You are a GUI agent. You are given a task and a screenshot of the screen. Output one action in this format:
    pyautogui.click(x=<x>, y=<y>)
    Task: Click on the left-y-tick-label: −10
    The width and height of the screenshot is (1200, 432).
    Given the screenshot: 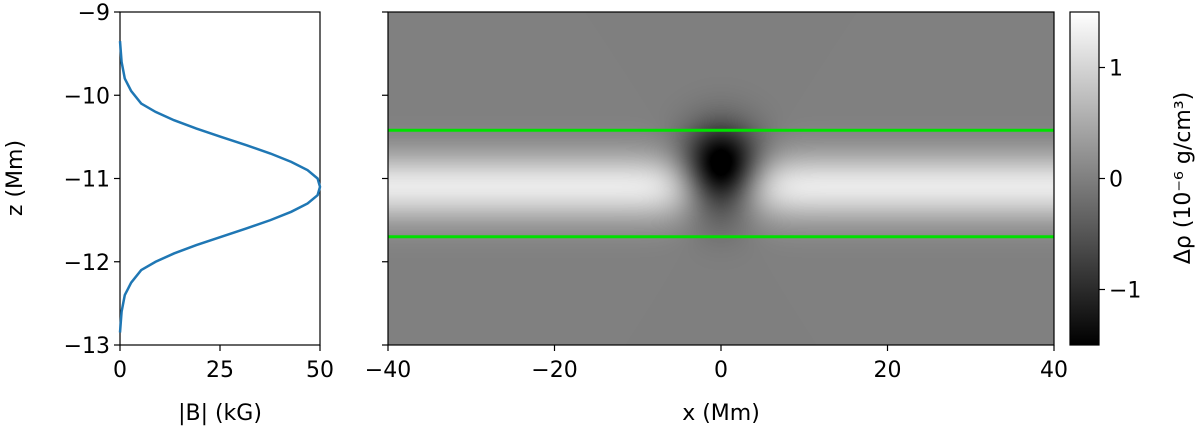 What is the action you would take?
    pyautogui.click(x=87, y=96)
    